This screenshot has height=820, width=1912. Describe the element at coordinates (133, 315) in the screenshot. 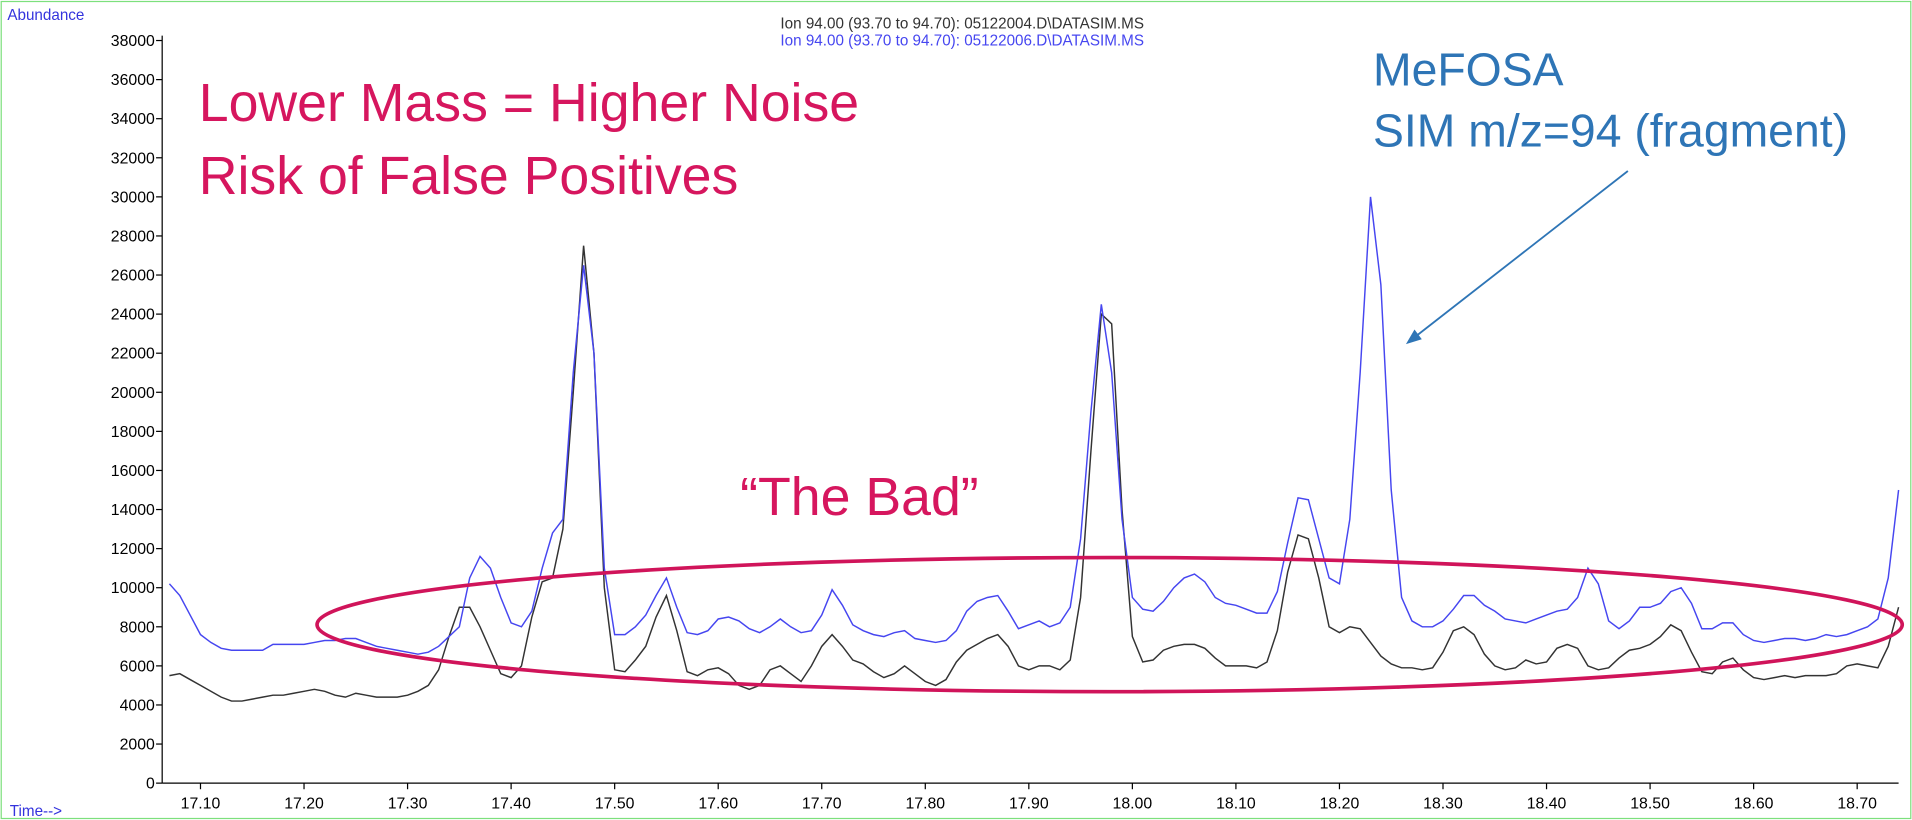

I see `y-tick-label: 24000` at that location.